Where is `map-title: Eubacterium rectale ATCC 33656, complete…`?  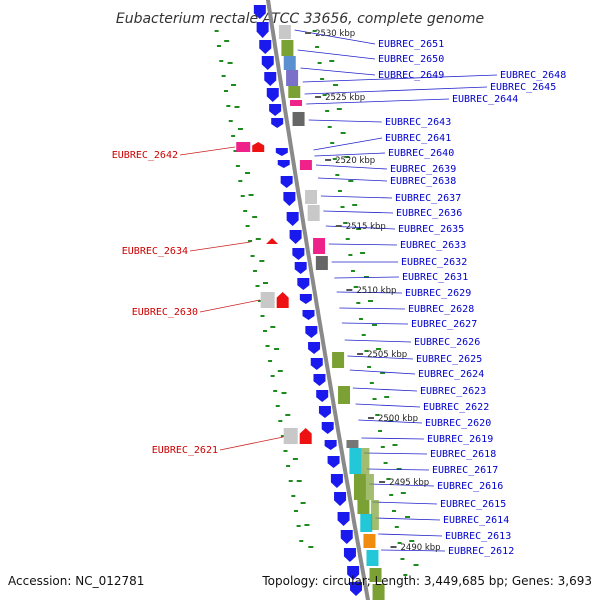
map-title: Eubacterium rectale ATCC 33656, complete… is located at coordinates (300, 19).